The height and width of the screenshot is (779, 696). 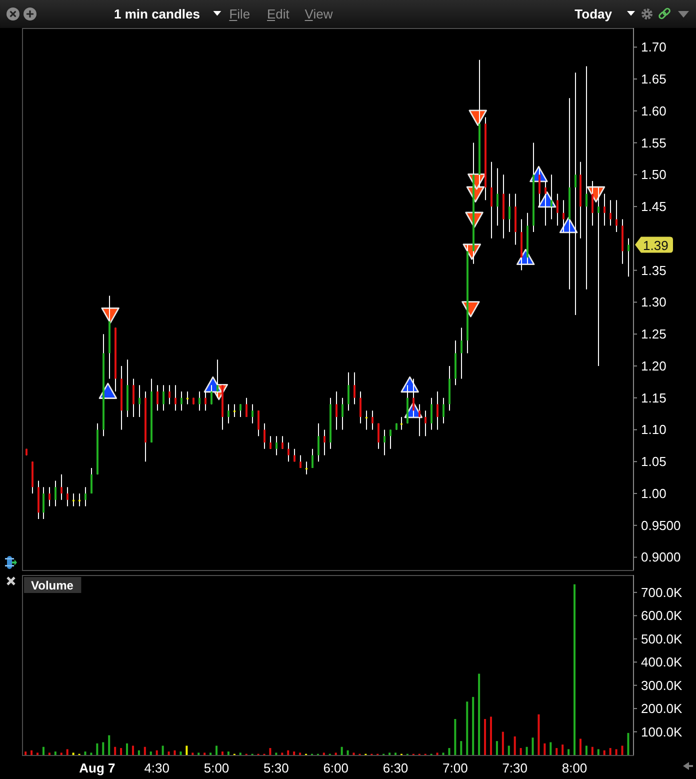 What do you see at coordinates (653, 334) in the screenshot?
I see `y-tick-label: 1.25` at bounding box center [653, 334].